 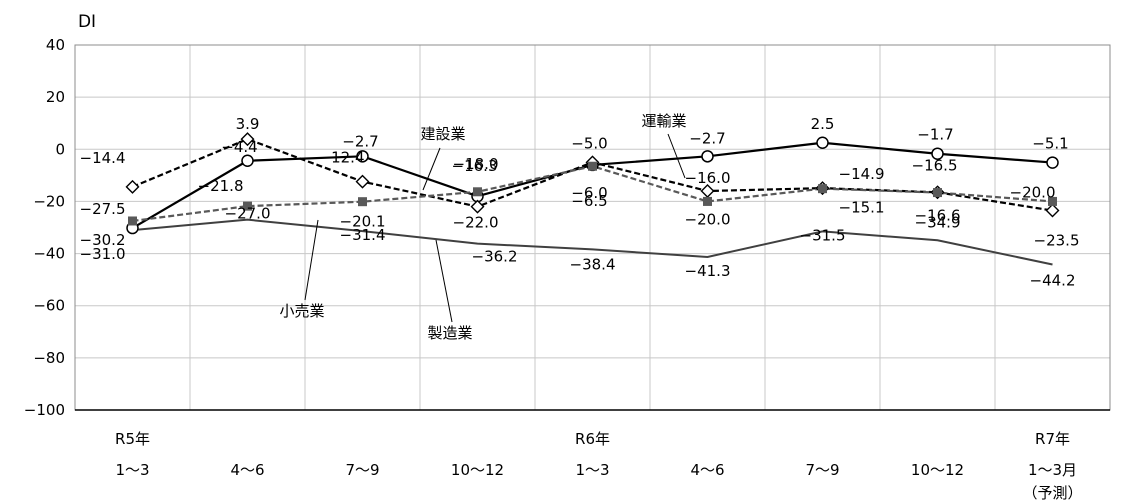 What do you see at coordinates (60, 149) in the screenshot?
I see `y-tick-label: 0` at bounding box center [60, 149].